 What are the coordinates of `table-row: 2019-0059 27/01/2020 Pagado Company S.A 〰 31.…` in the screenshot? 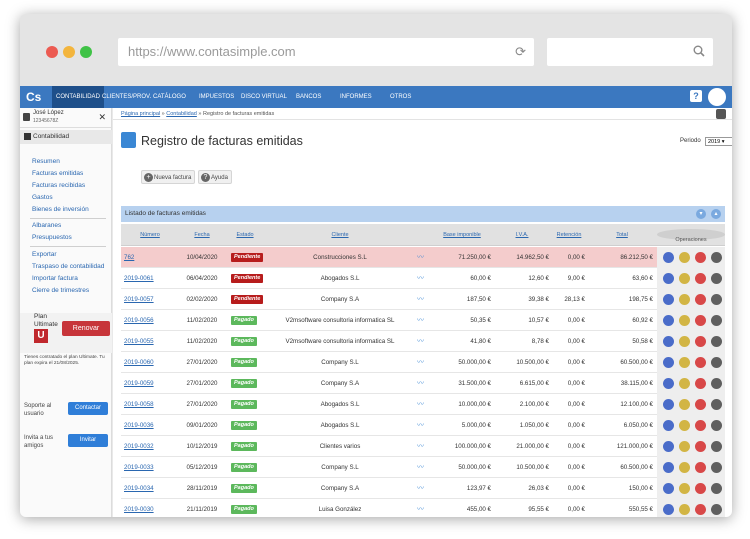 It's located at (423, 383).